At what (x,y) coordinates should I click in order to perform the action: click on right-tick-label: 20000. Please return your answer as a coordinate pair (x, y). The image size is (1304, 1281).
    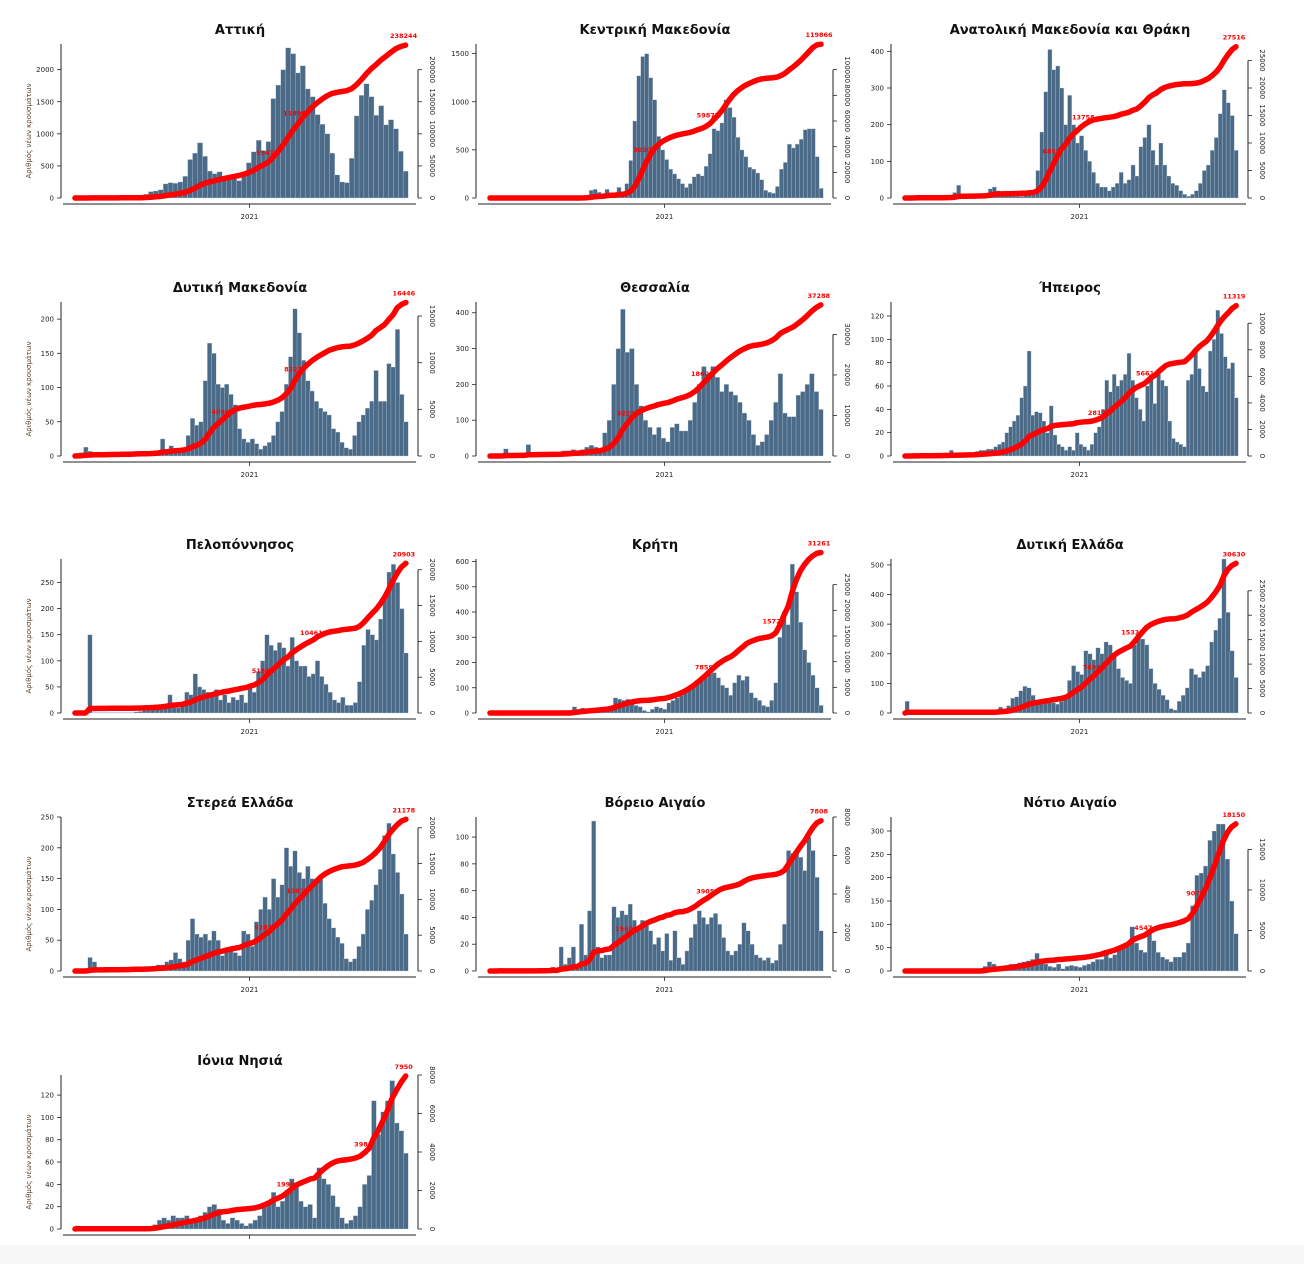
    Looking at the image, I should click on (1262, 615).